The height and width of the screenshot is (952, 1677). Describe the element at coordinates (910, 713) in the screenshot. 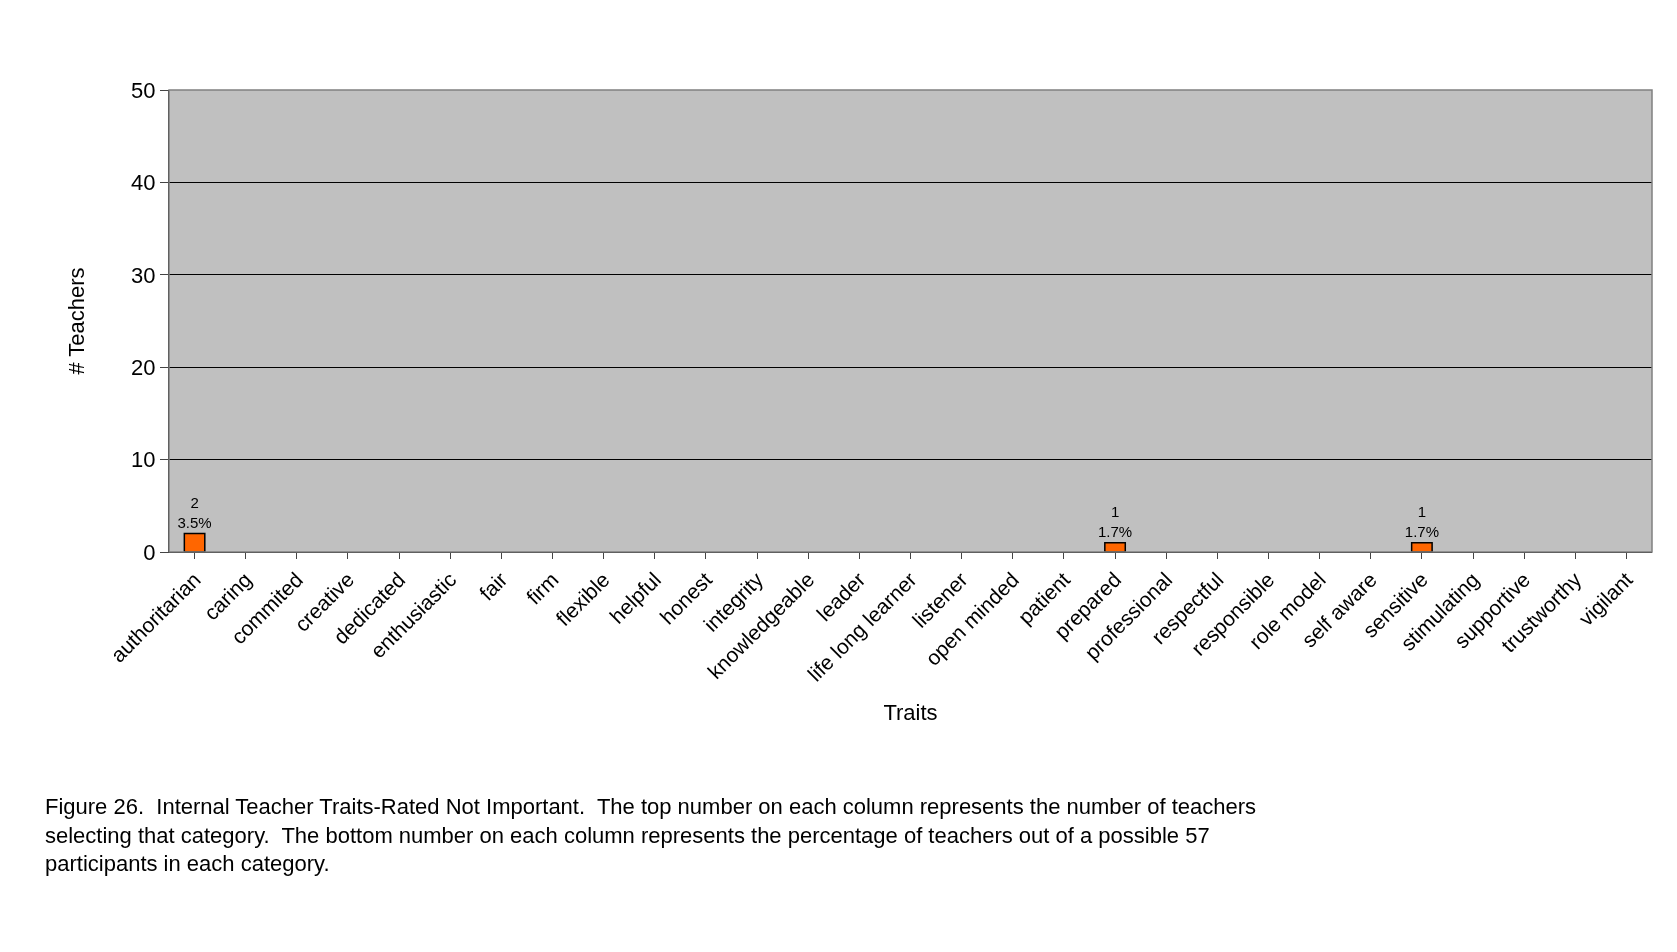

I see `x-axis-title: Traits` at that location.